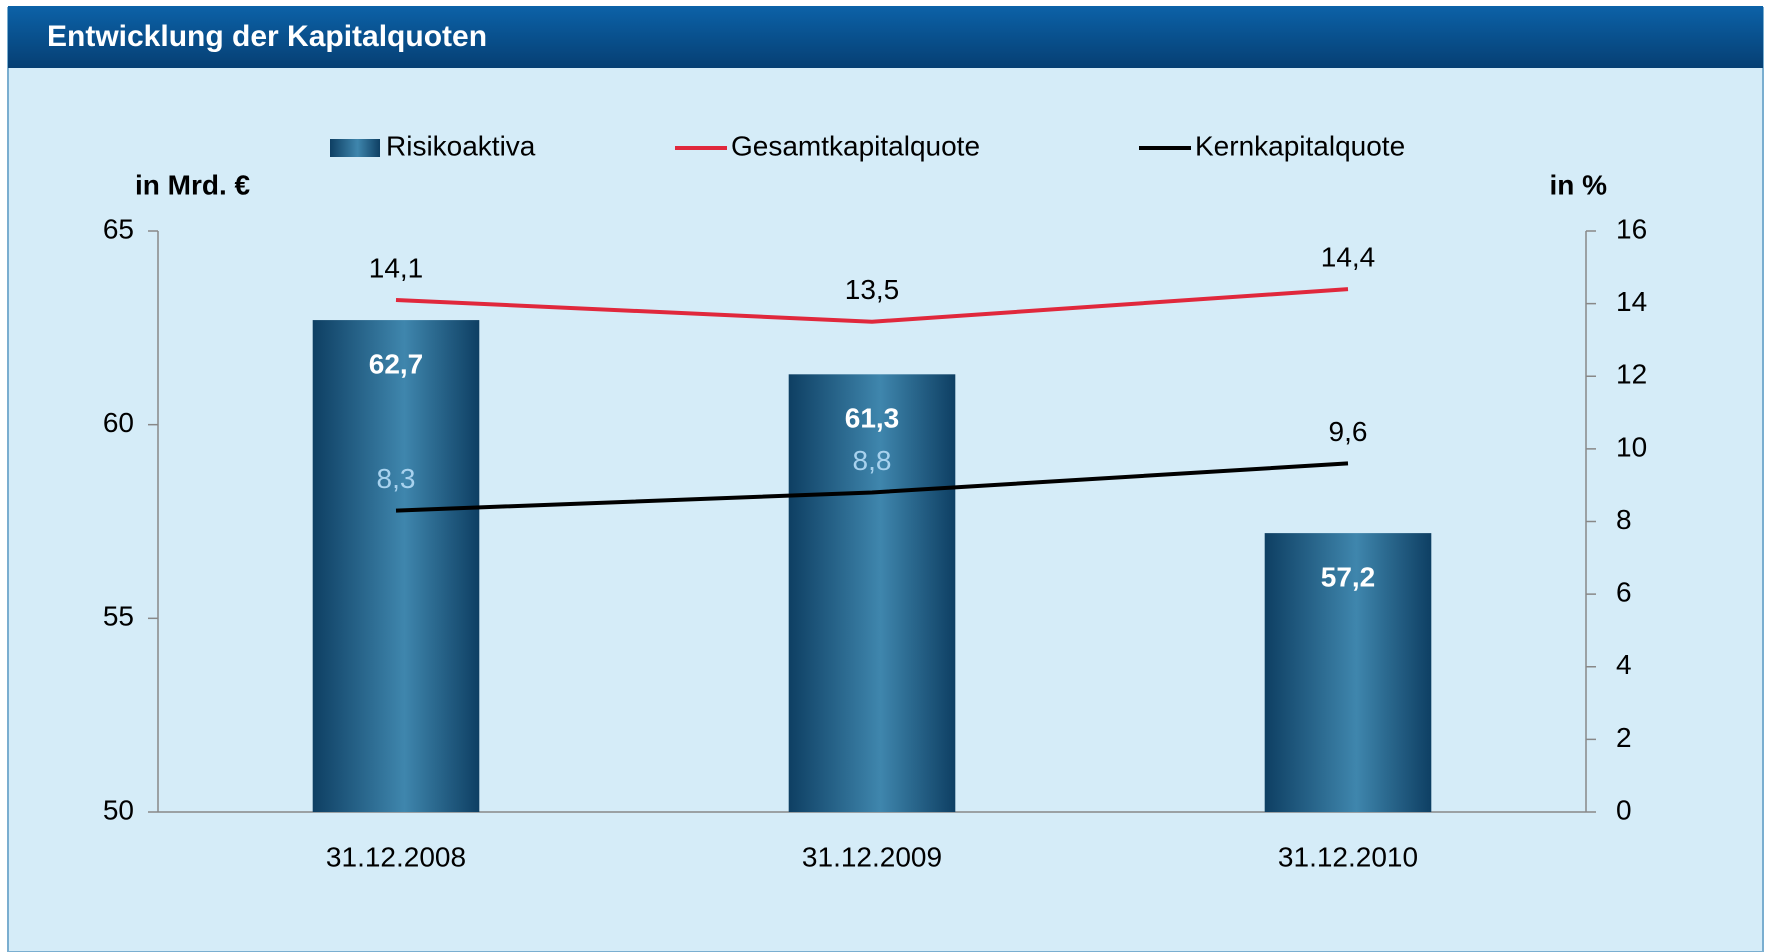 This screenshot has width=1769, height=952. Describe the element at coordinates (1624, 737) in the screenshot. I see `y2-tick-label: 2` at that location.